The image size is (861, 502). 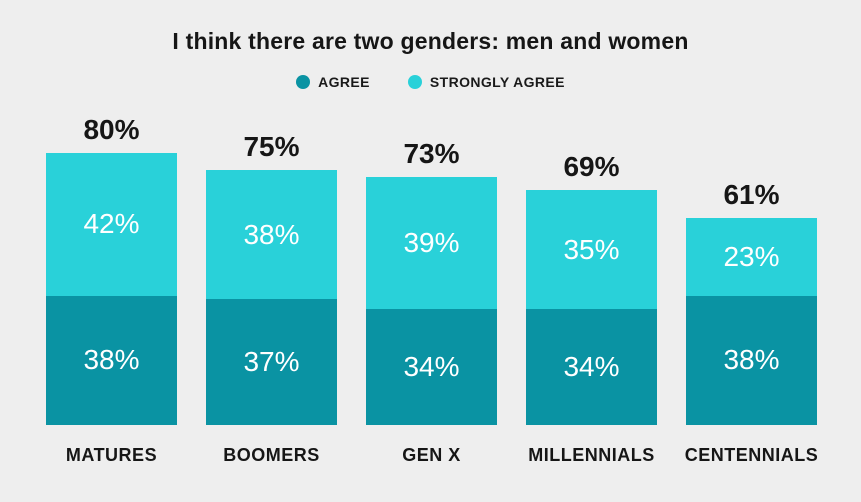 What do you see at coordinates (303, 82) in the screenshot?
I see `legend-dot-agree-icon` at bounding box center [303, 82].